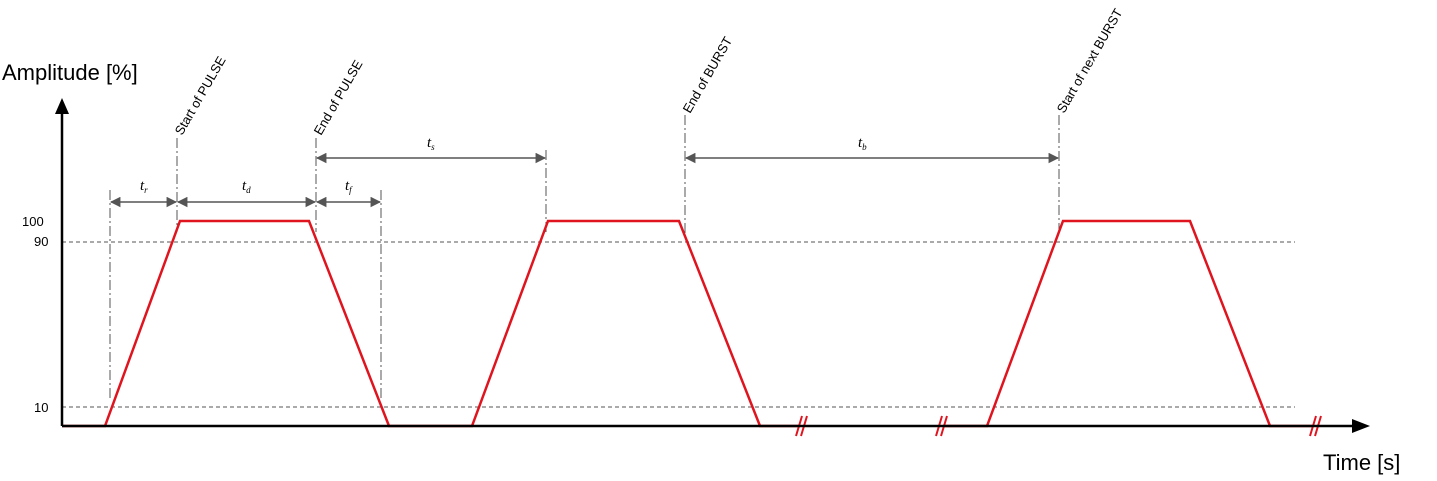  I want to click on pulse-duration-label: td, so click(246, 186).